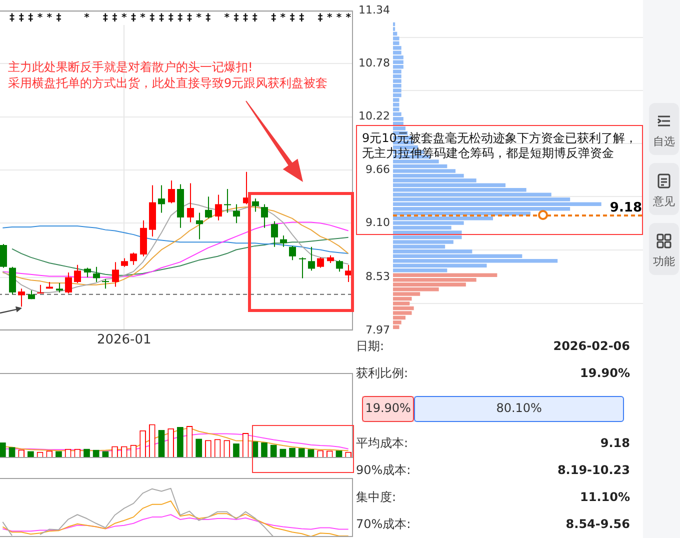 The height and width of the screenshot is (538, 680). What do you see at coordinates (177, 18) in the screenshot?
I see `annotation: ‡‡‡**‡ * ‡‡*‡*‡‡‡‡‡*‡ *‡‡‡ ‡*‡‡ ‡***` at bounding box center [177, 18].